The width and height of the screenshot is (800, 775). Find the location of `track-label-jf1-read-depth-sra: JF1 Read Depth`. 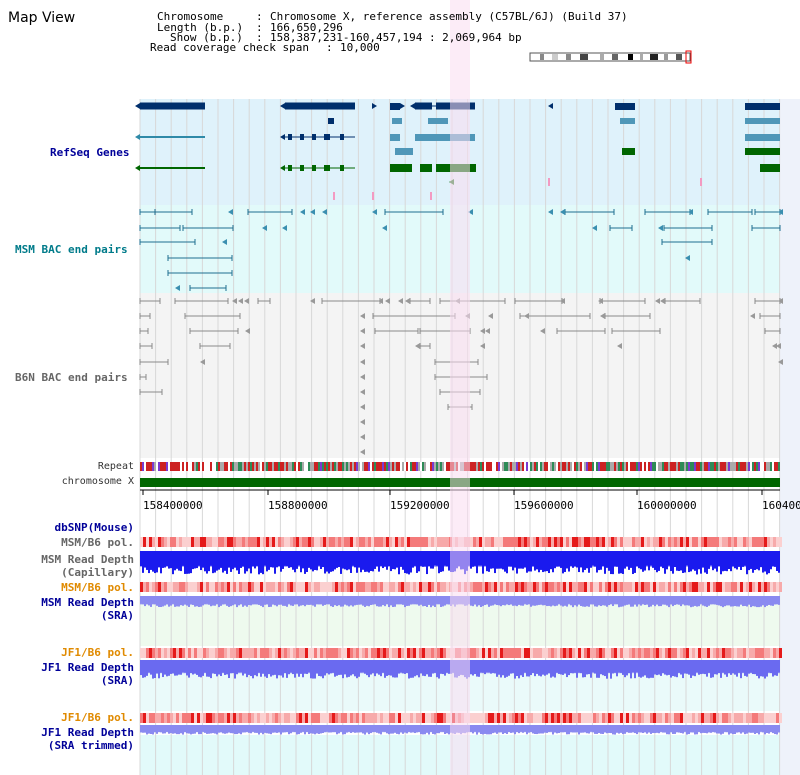

track-label-jf1-read-depth-sra: JF1 Read Depth is located at coordinates (87, 667).